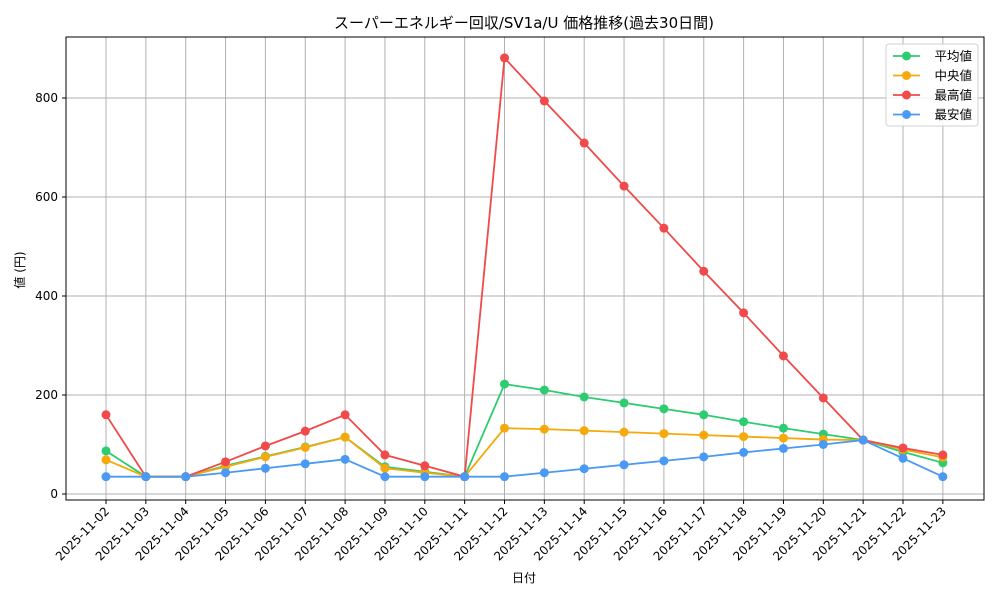  What do you see at coordinates (46, 98) in the screenshot?
I see `y-tick-label: 800` at bounding box center [46, 98].